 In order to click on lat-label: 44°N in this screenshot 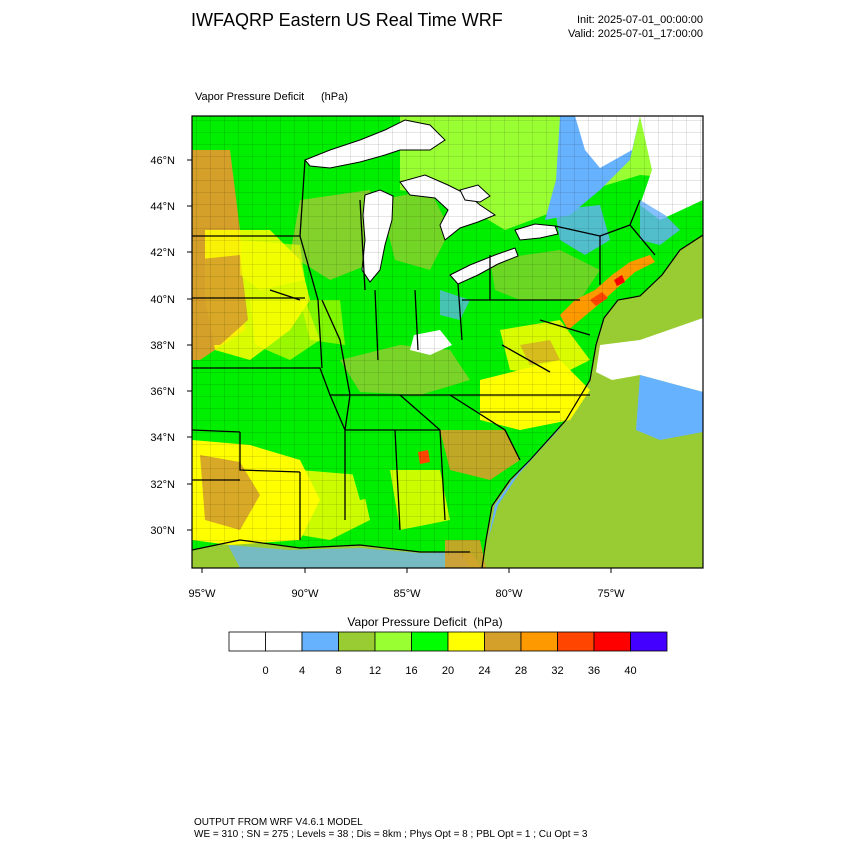, I will do `click(162, 207)`.